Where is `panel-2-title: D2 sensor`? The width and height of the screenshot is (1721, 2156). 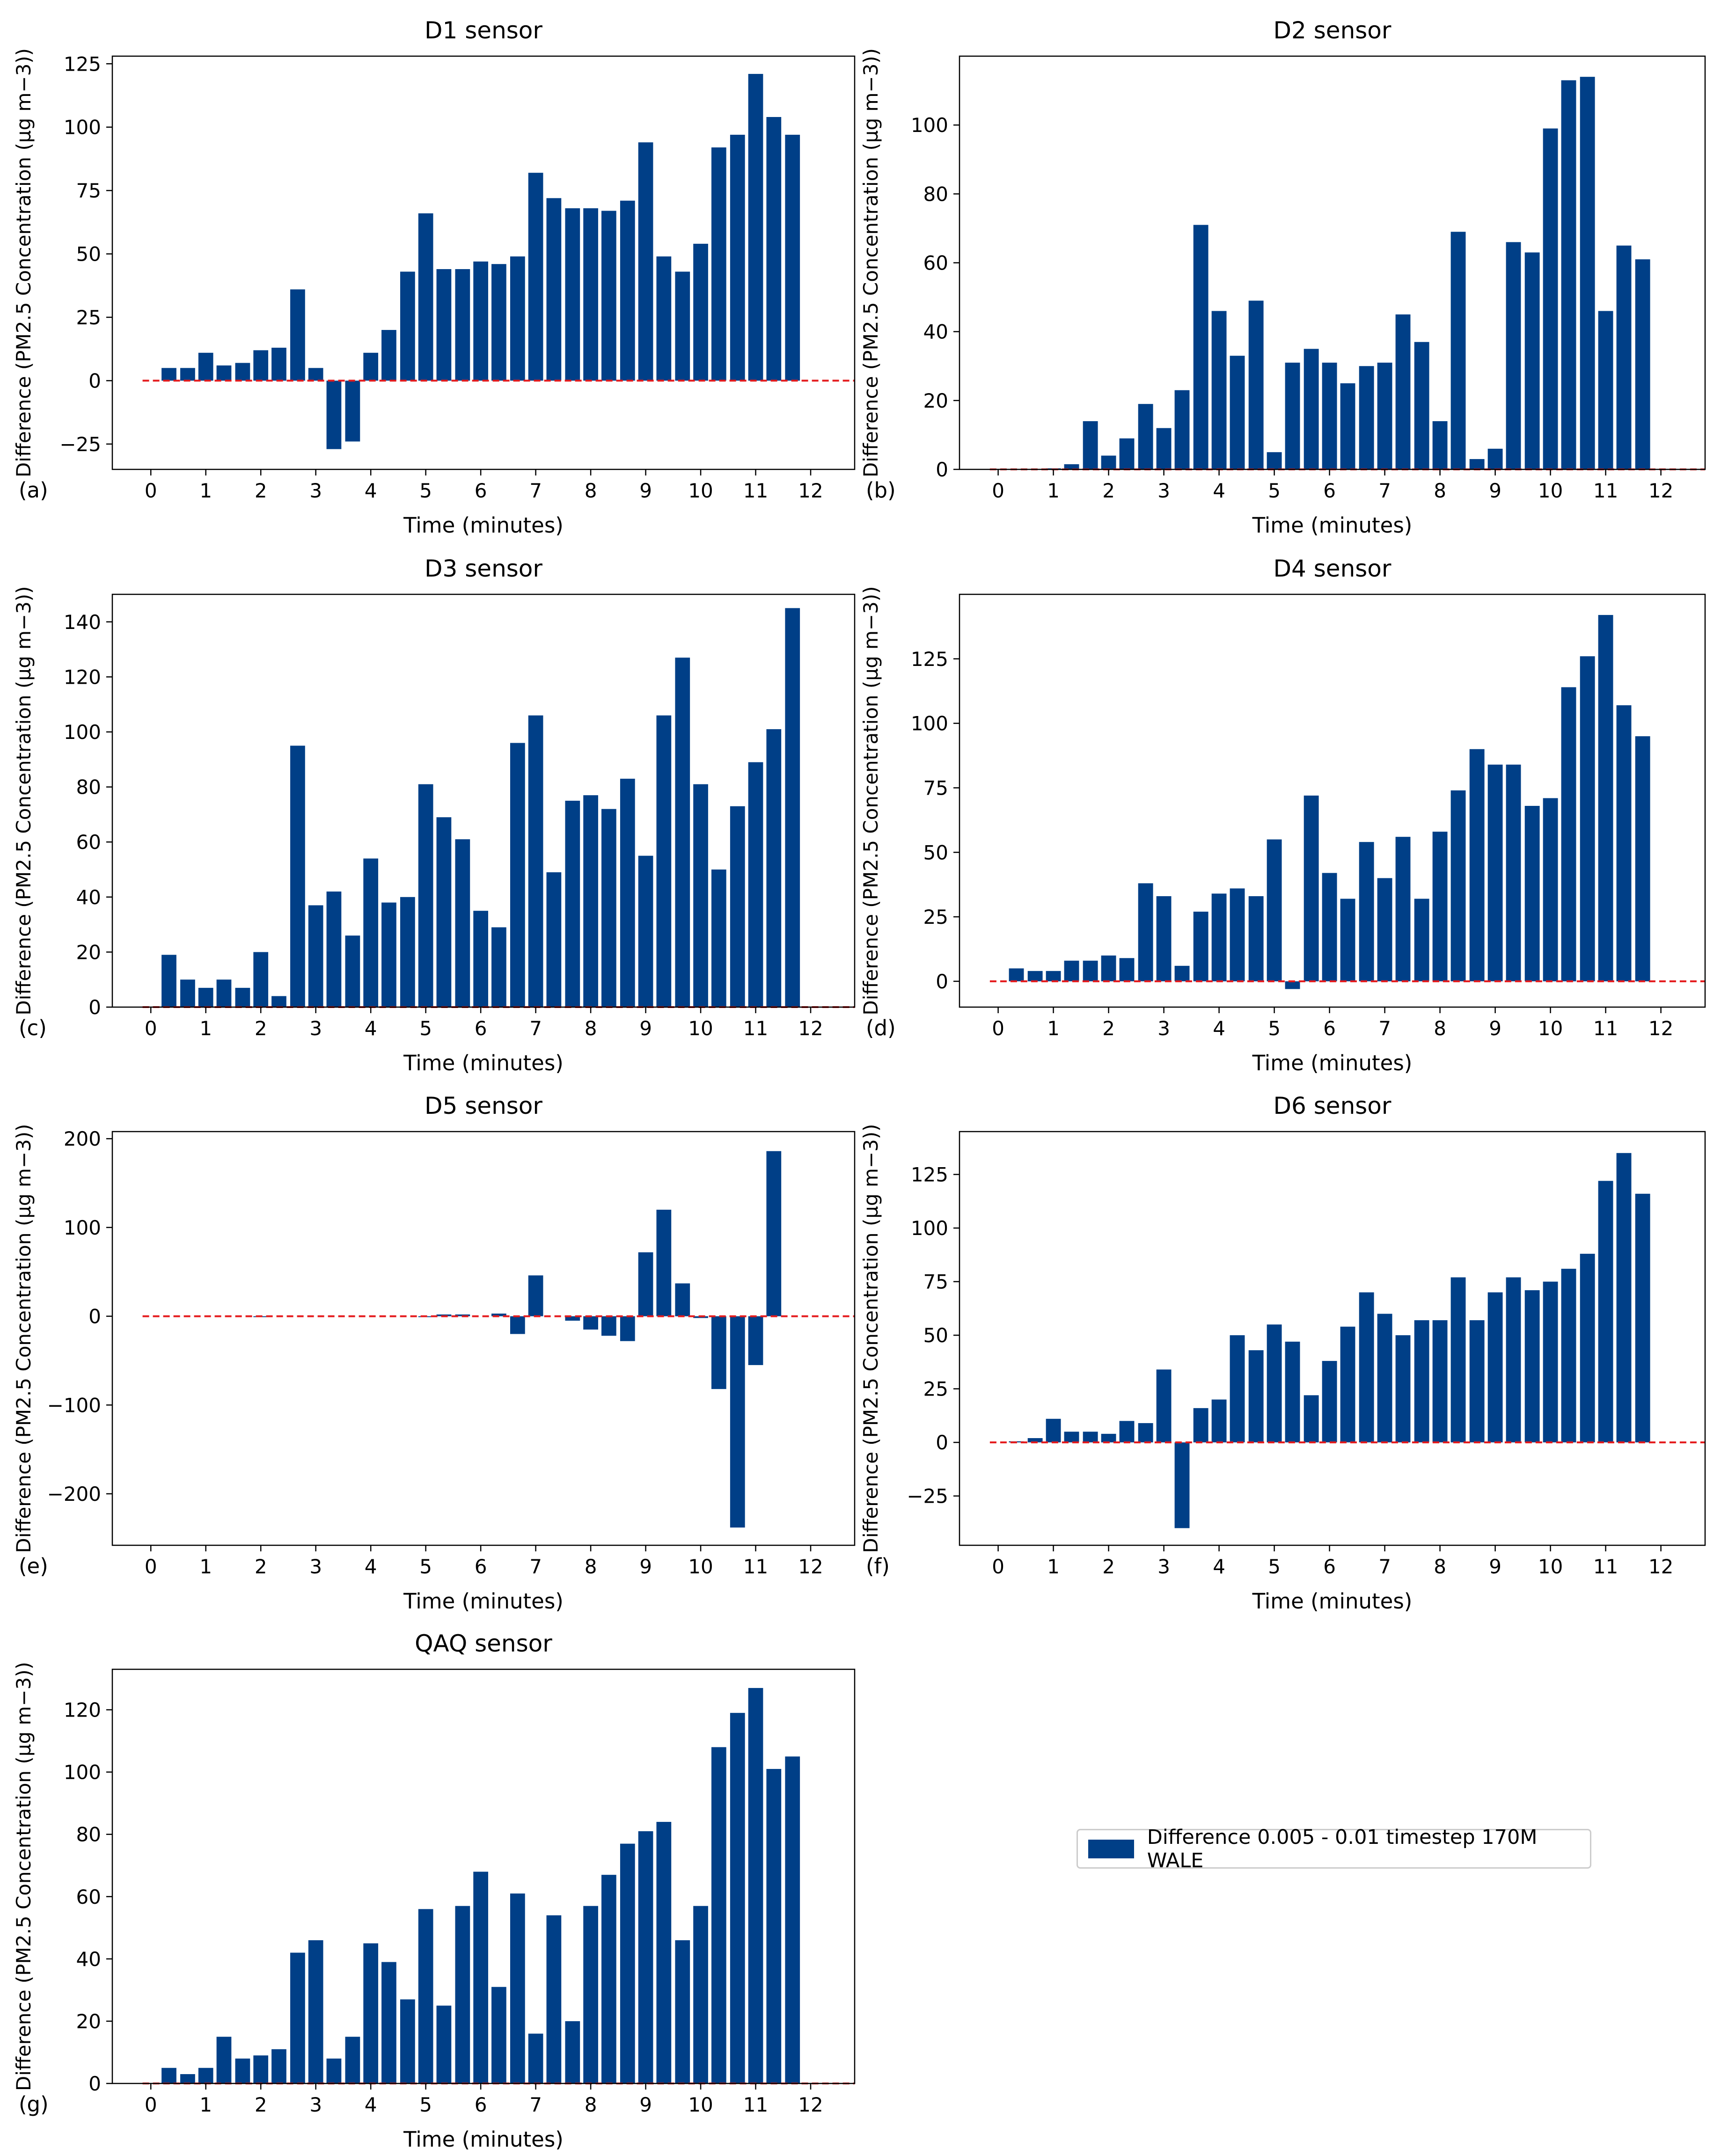 panel-2-title: D2 sensor is located at coordinates (1333, 30).